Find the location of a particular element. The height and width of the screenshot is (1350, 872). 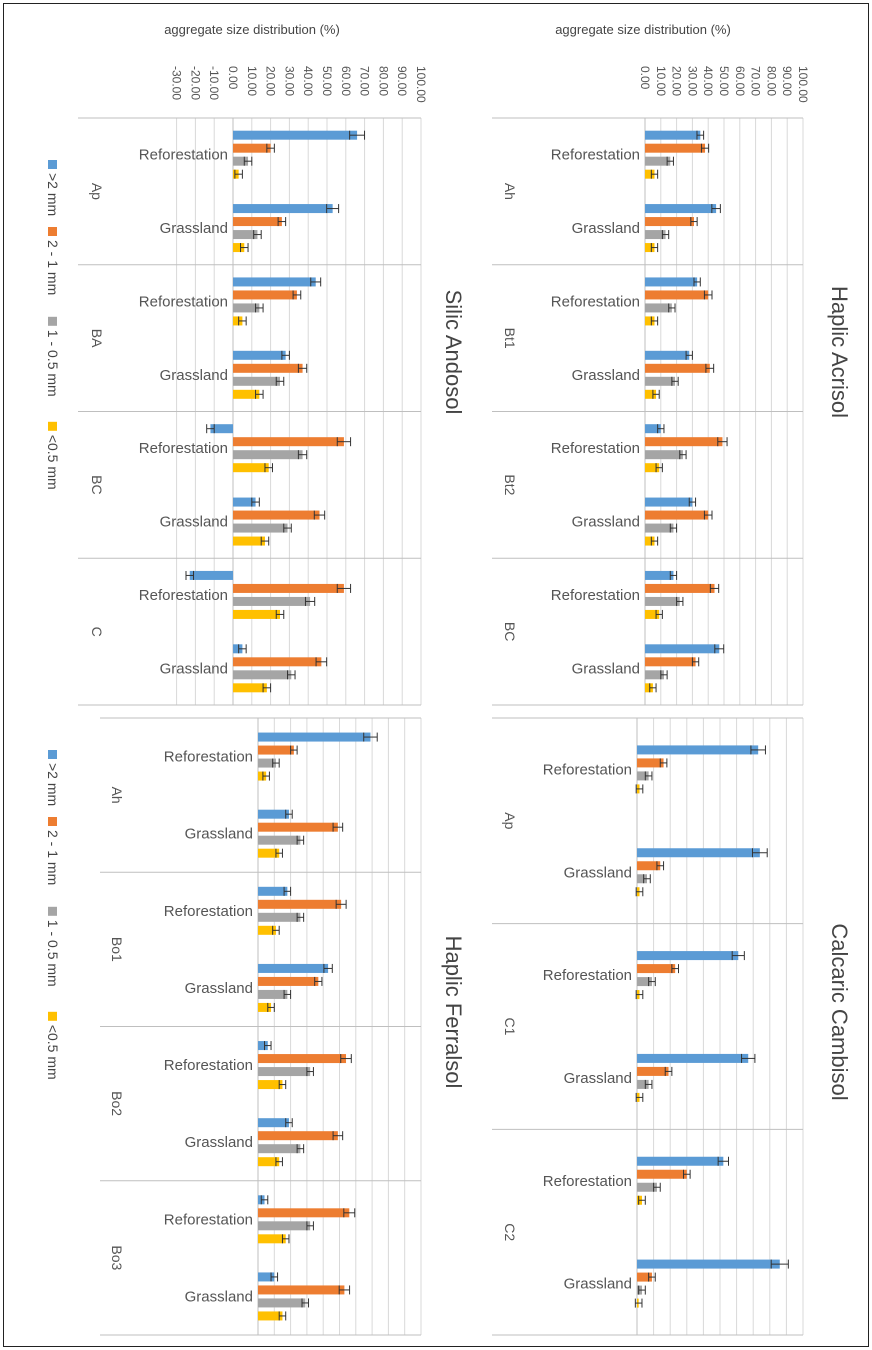

tick-label: 30.00 is located at coordinates (692, 81).